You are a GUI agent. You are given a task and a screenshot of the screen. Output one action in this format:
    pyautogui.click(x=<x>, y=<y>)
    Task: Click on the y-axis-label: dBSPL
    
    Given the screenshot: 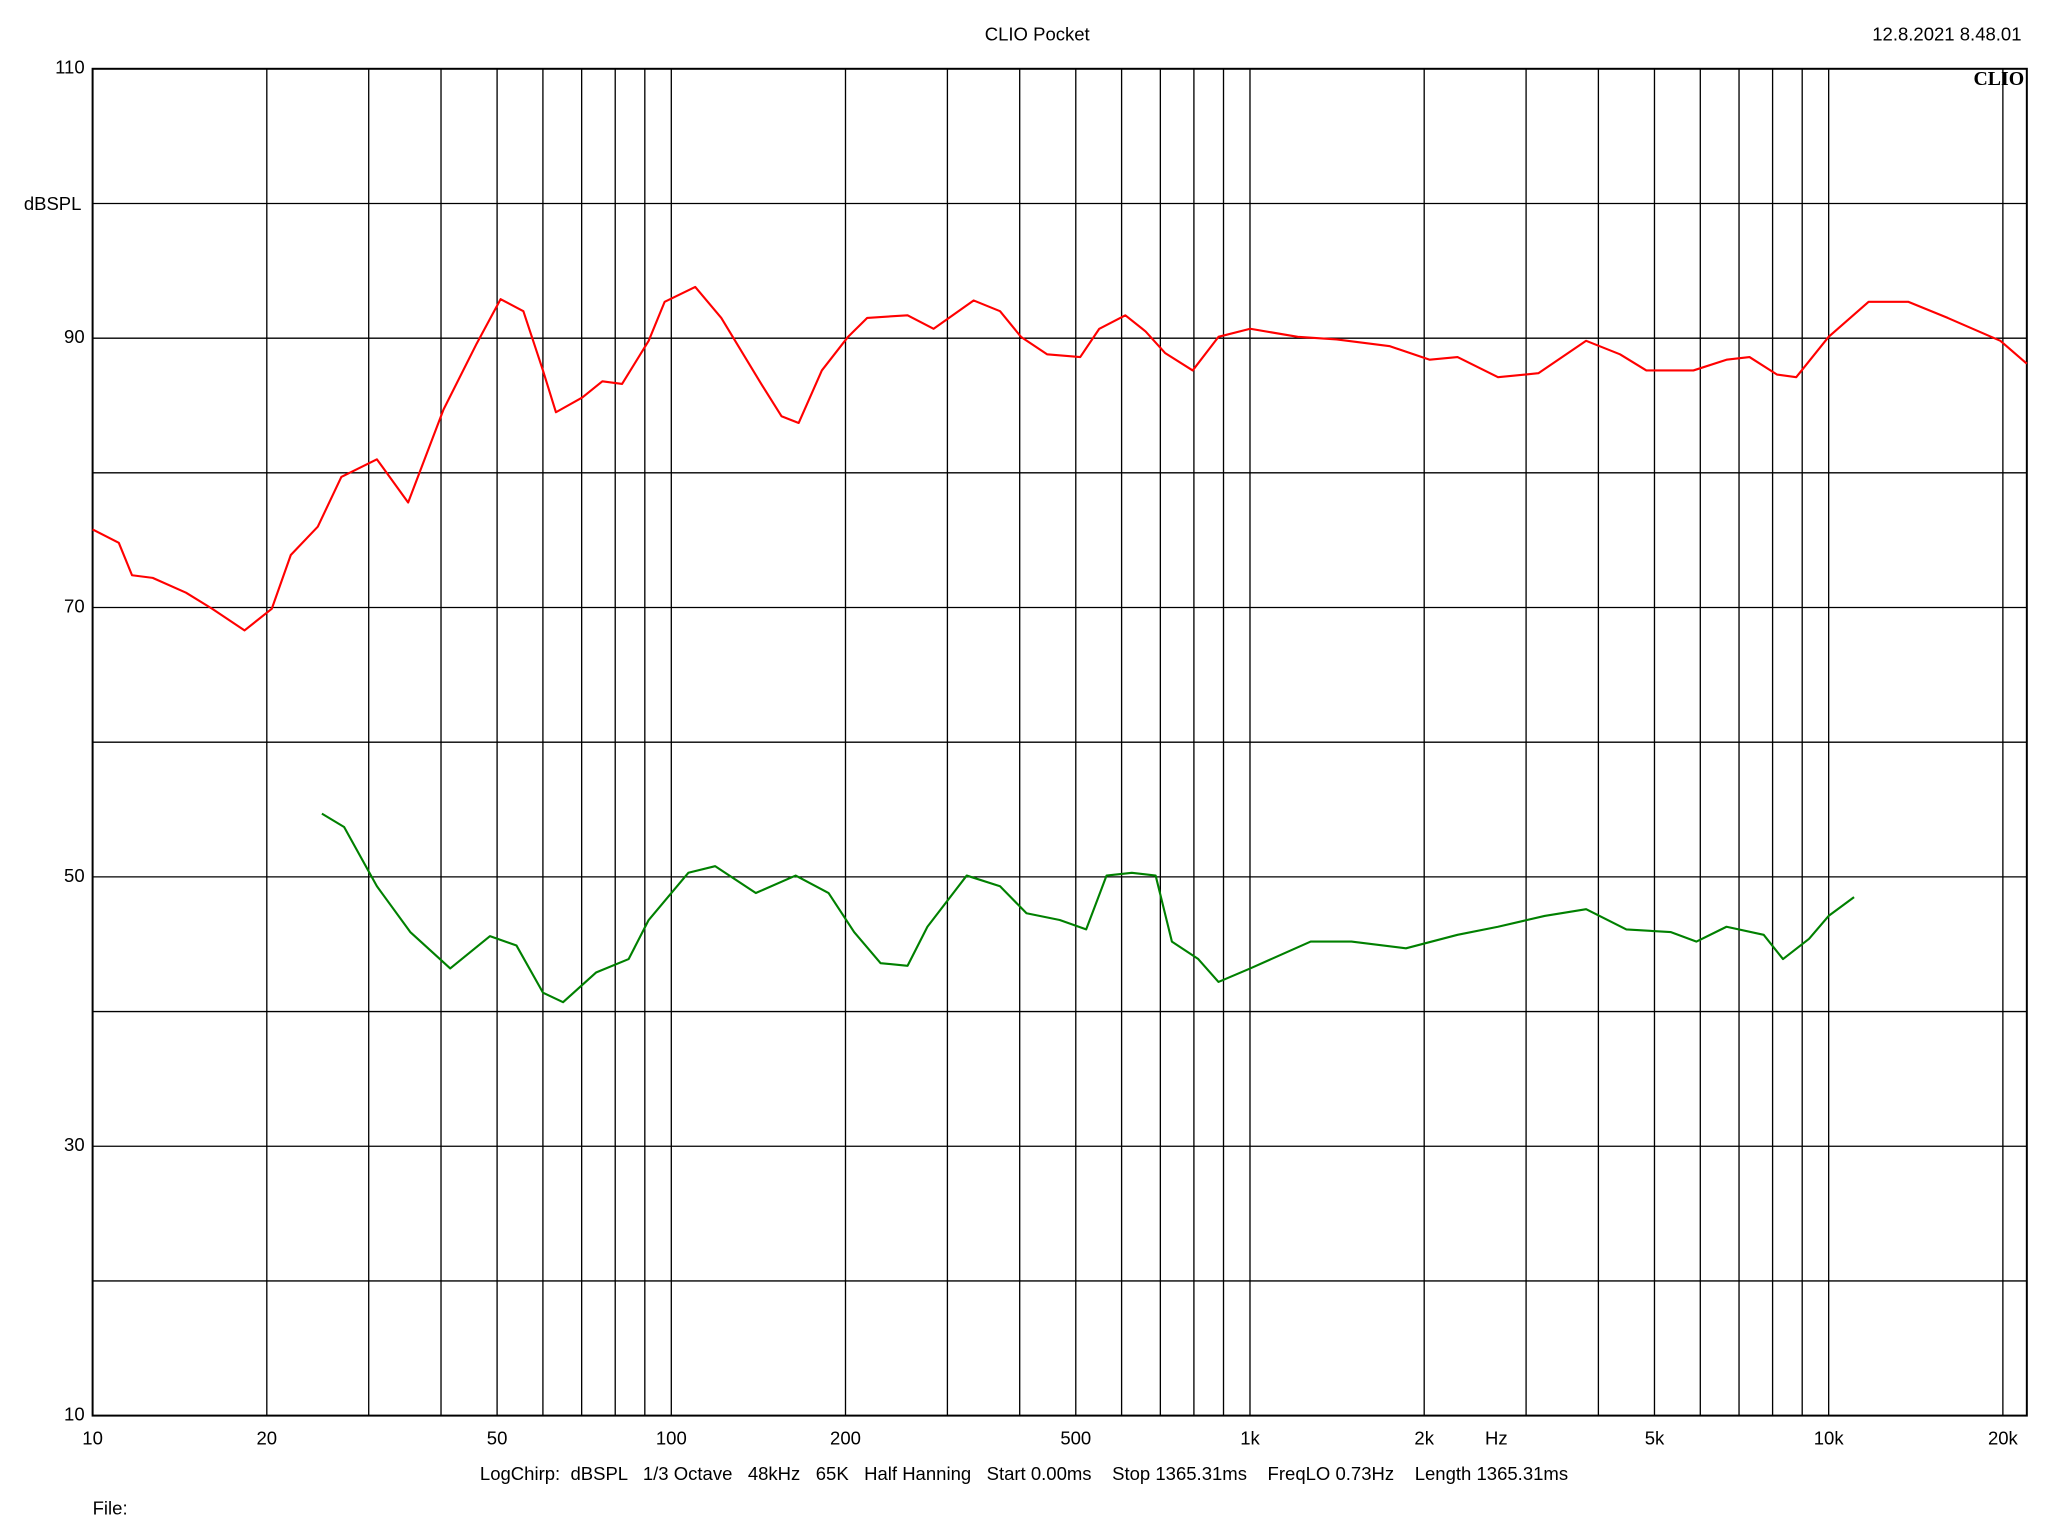 What is the action you would take?
    pyautogui.click(x=53, y=203)
    